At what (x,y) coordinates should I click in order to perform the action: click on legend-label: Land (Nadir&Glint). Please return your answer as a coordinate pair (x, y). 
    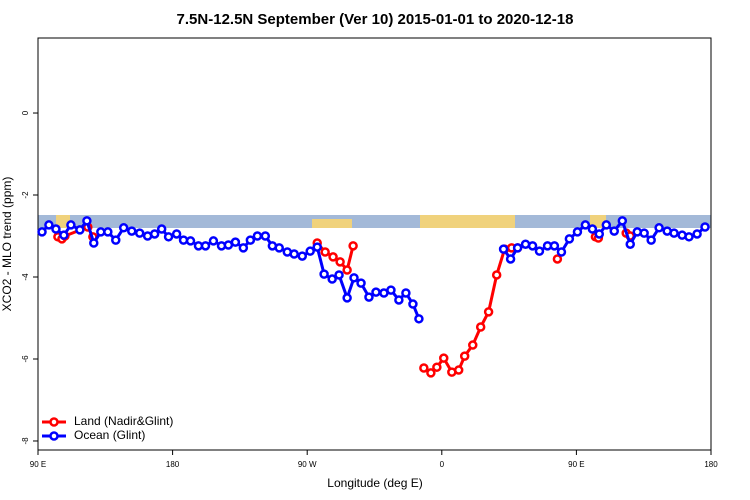
    Looking at the image, I should click on (123, 421).